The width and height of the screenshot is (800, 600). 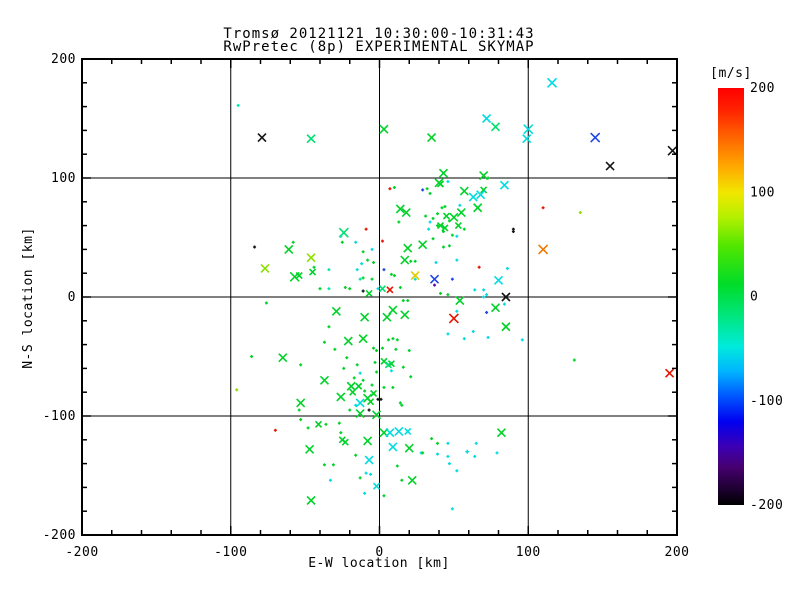 What do you see at coordinates (731, 73) in the screenshot?
I see `colorbar-unit-label: [m/s]` at bounding box center [731, 73].